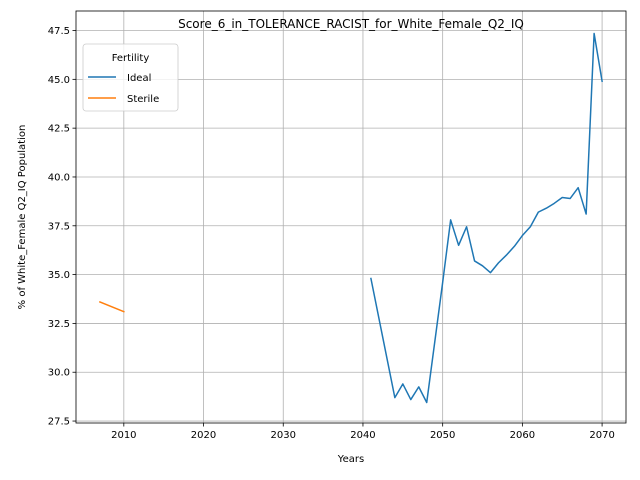  I want to click on x-axis-label: Years, so click(350, 459).